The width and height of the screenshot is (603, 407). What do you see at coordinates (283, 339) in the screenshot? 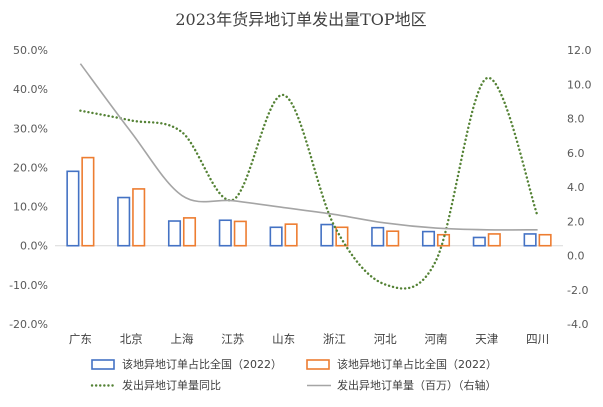
I see `x-axis-category-label: 山东` at bounding box center [283, 339].